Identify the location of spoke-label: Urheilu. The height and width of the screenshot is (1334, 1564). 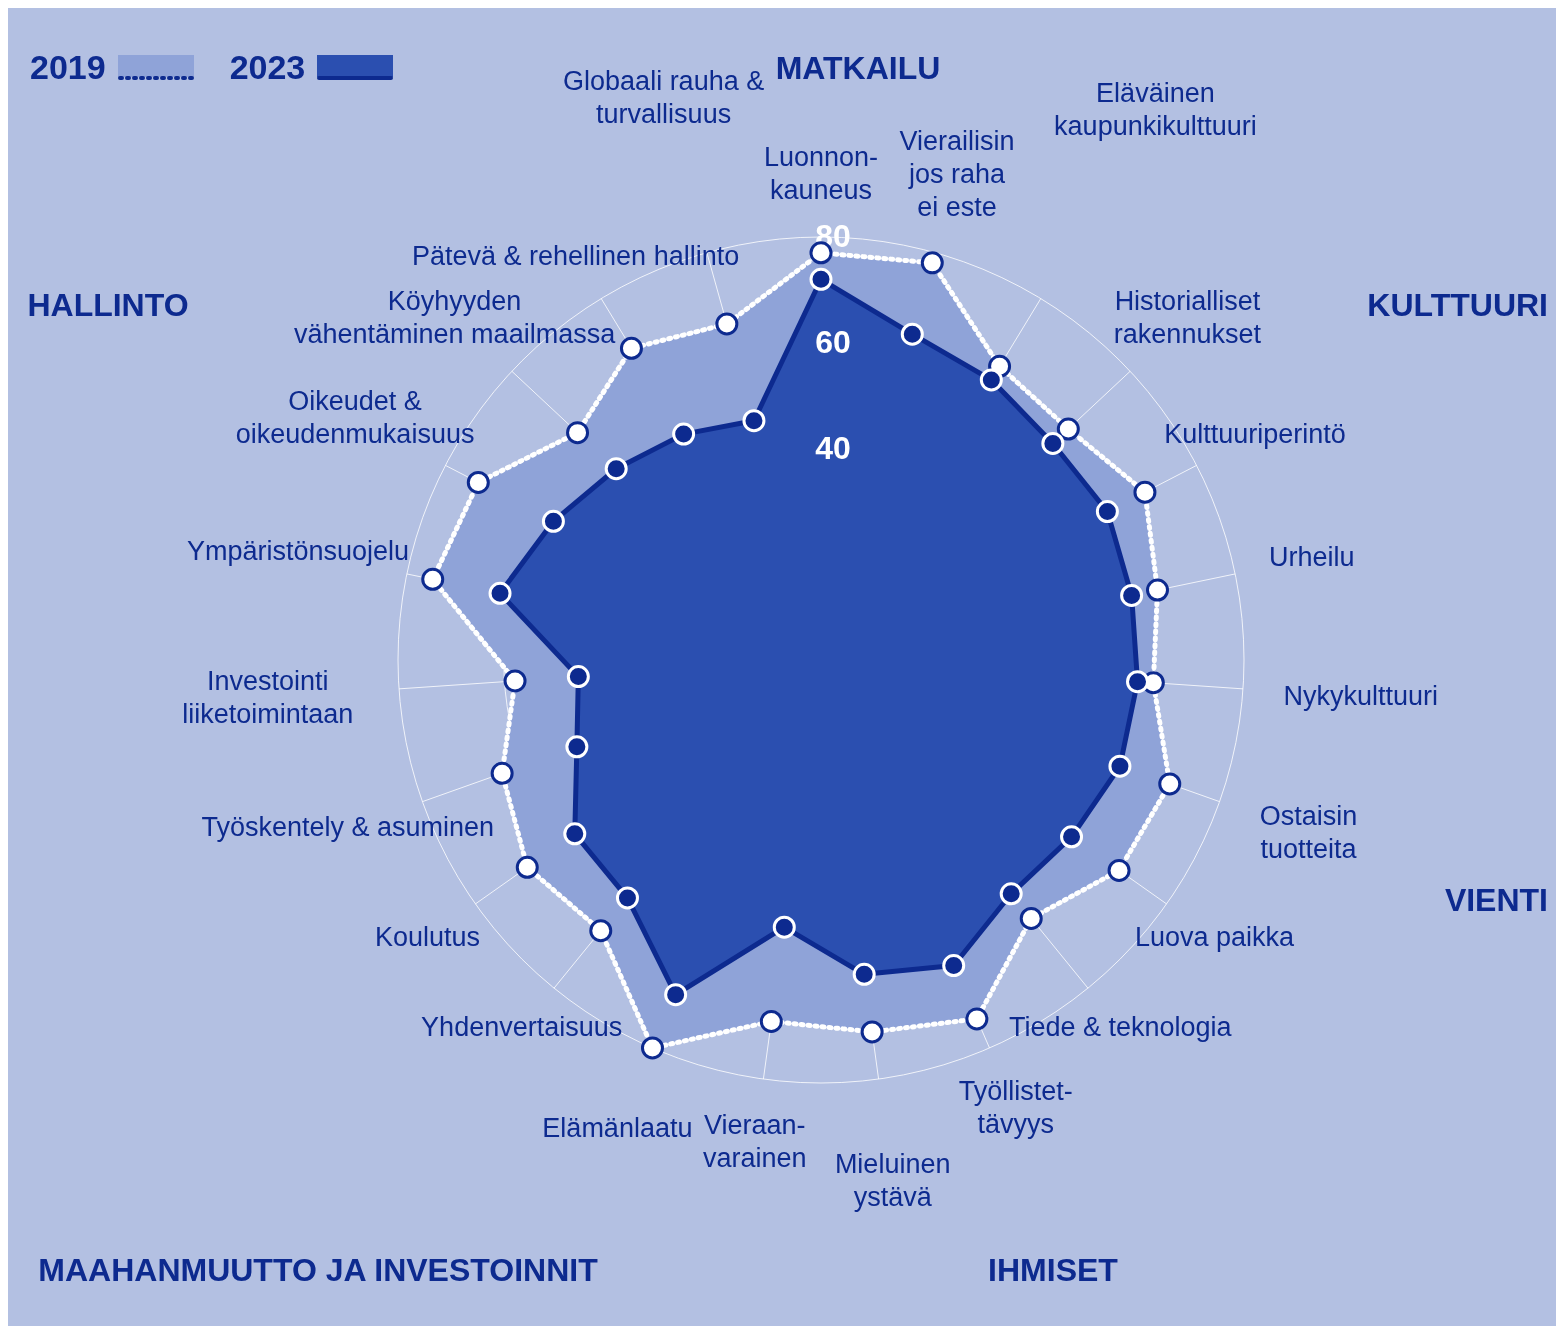
(1312, 557).